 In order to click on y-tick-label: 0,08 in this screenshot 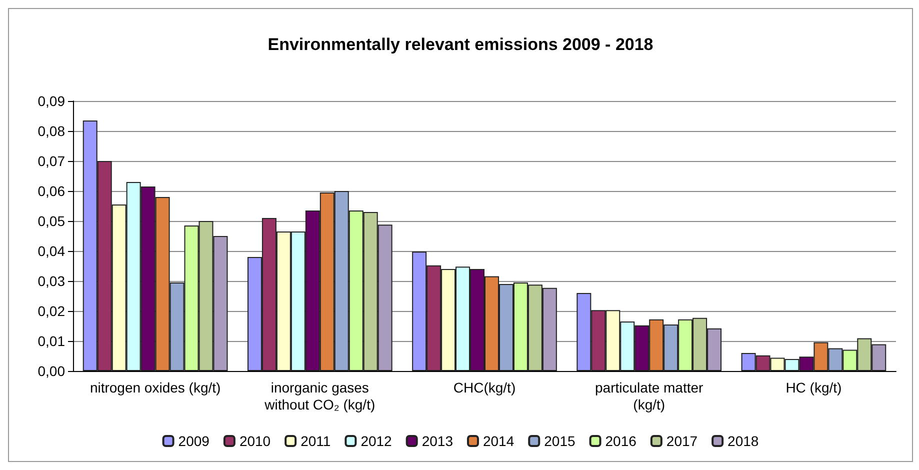, I will do `click(52, 131)`.